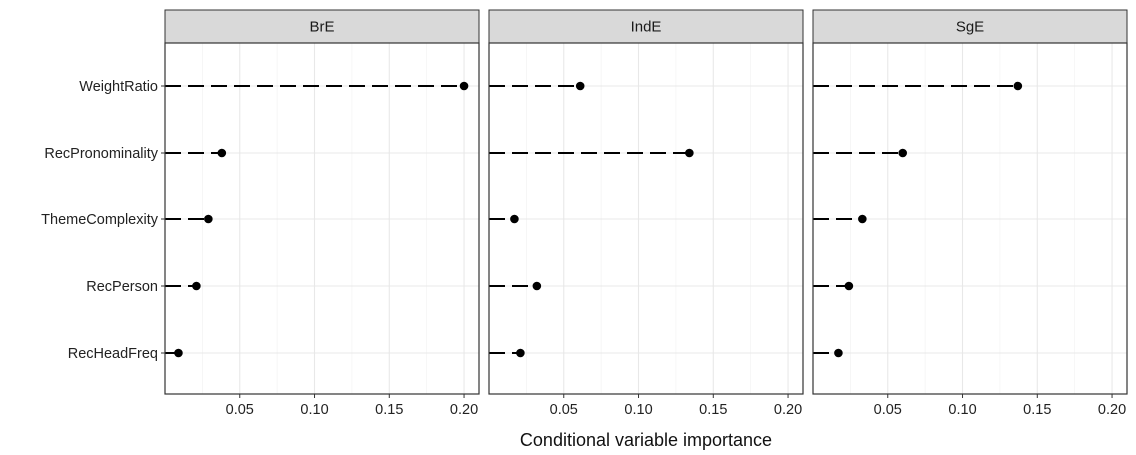 Image resolution: width=1136 pixels, height=455 pixels. What do you see at coordinates (101, 154) in the screenshot?
I see `y-tick-label: RecPronominality` at bounding box center [101, 154].